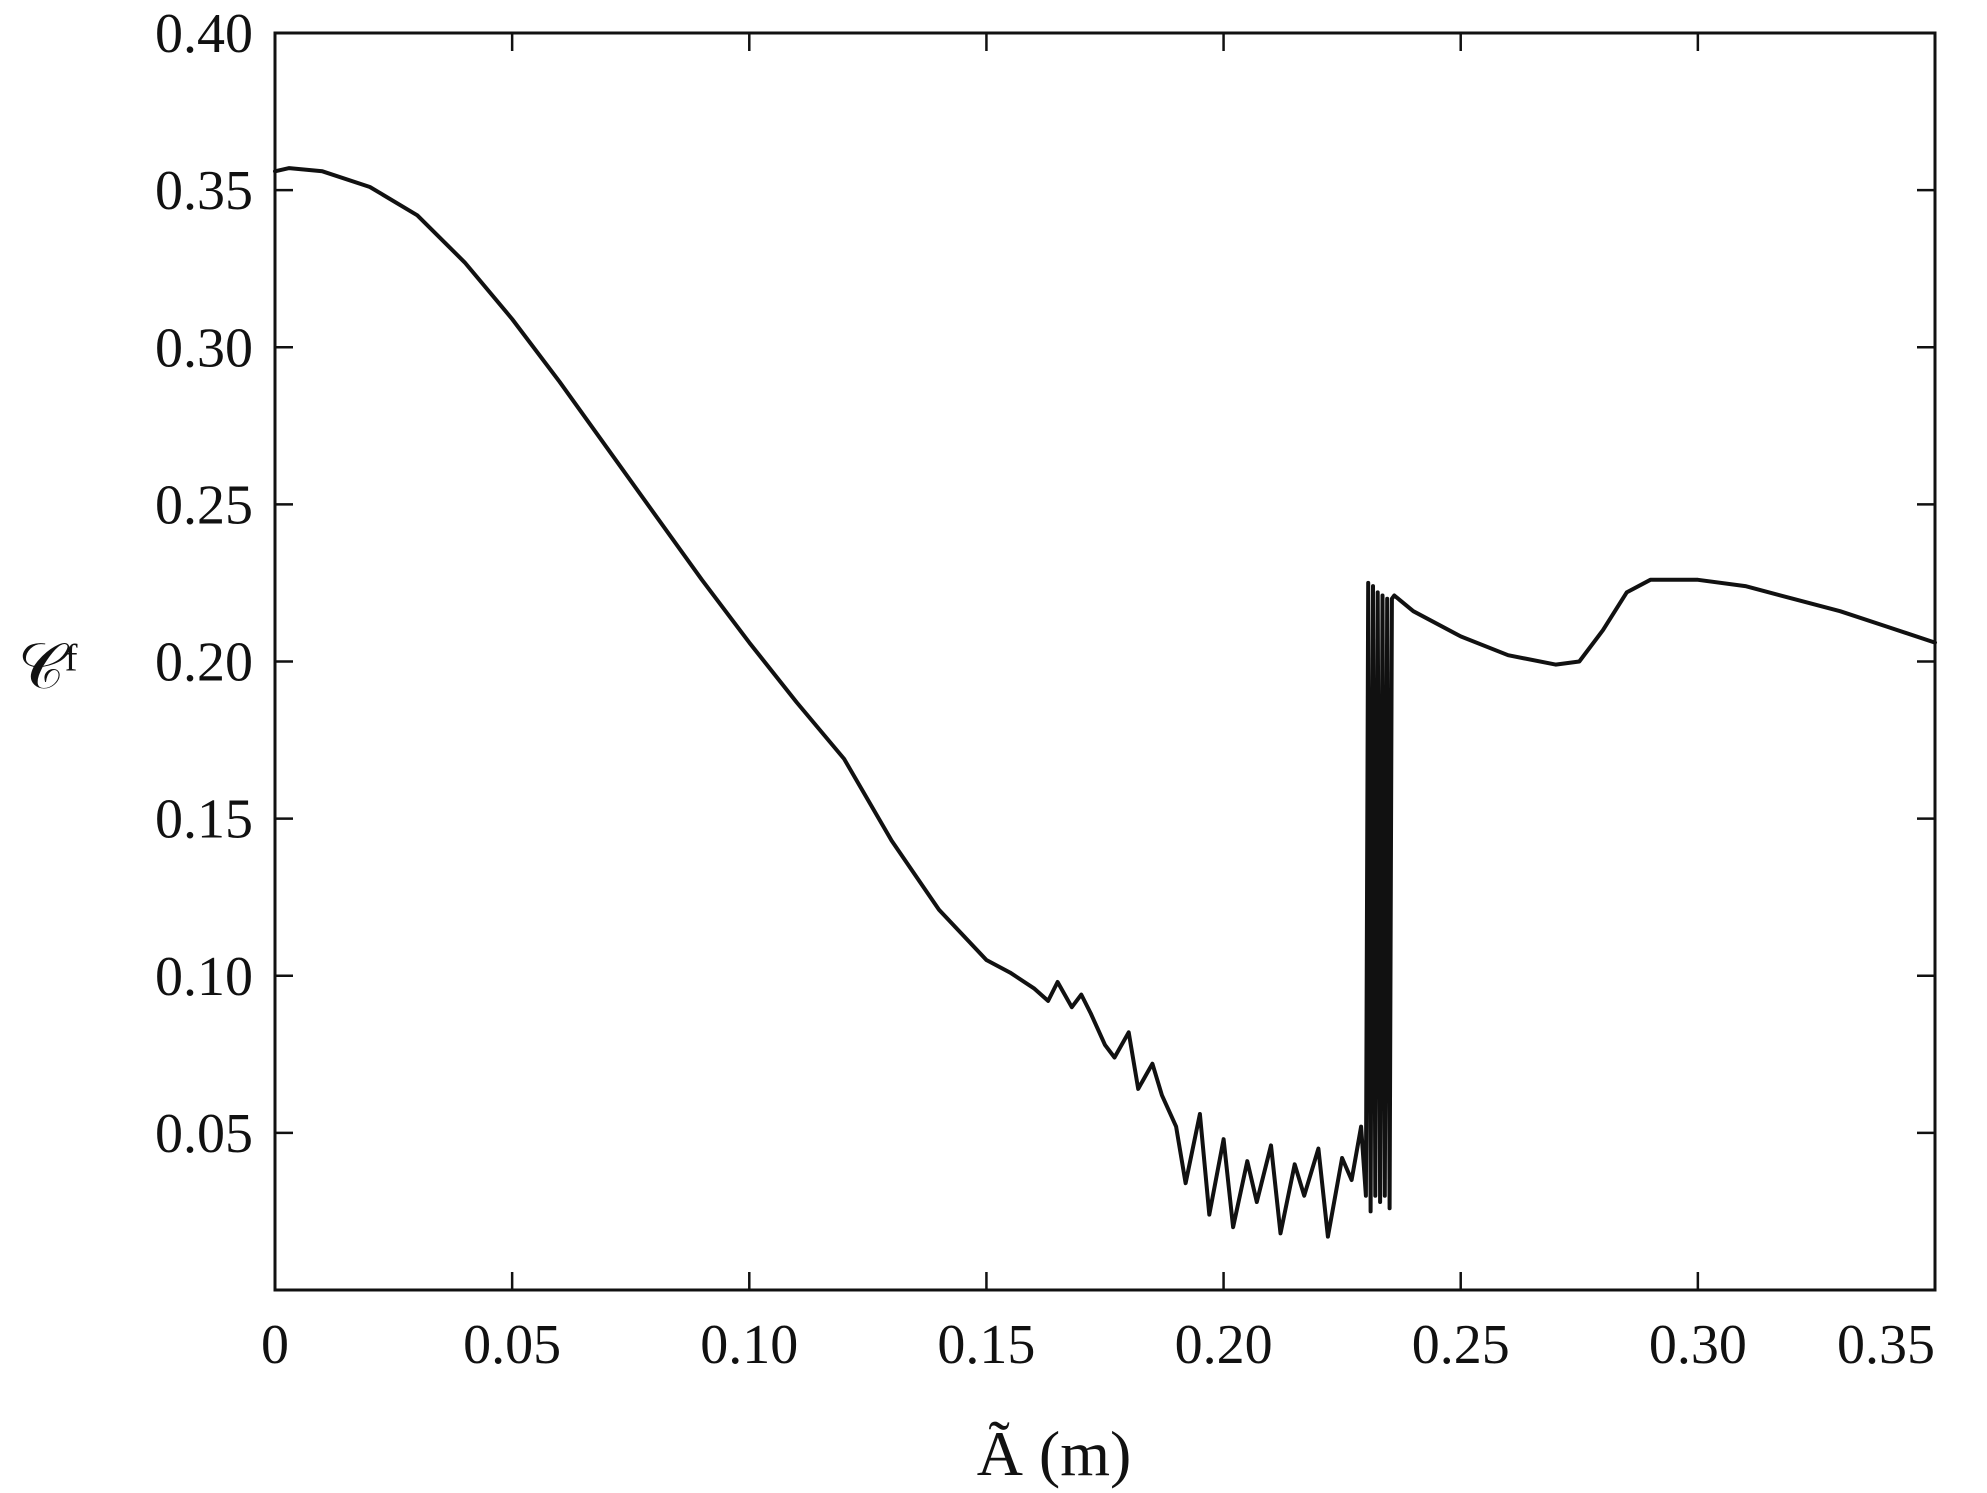  Describe the element at coordinates (1224, 1345) in the screenshot. I see `x-tick-label: 0.20` at that location.